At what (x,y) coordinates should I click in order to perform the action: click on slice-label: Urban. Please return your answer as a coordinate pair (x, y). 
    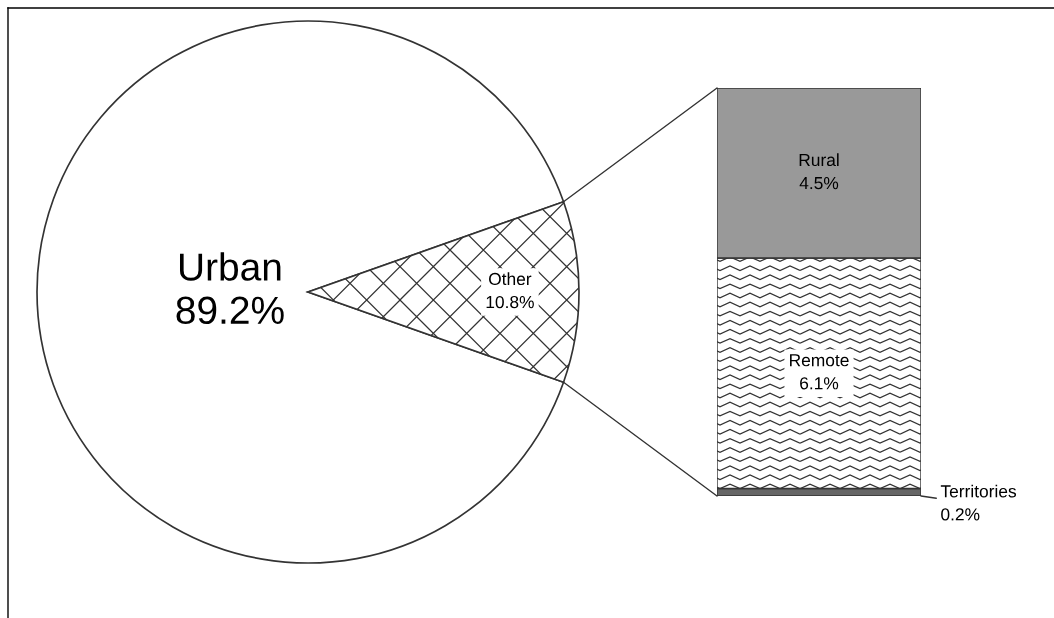
    Looking at the image, I should click on (230, 266).